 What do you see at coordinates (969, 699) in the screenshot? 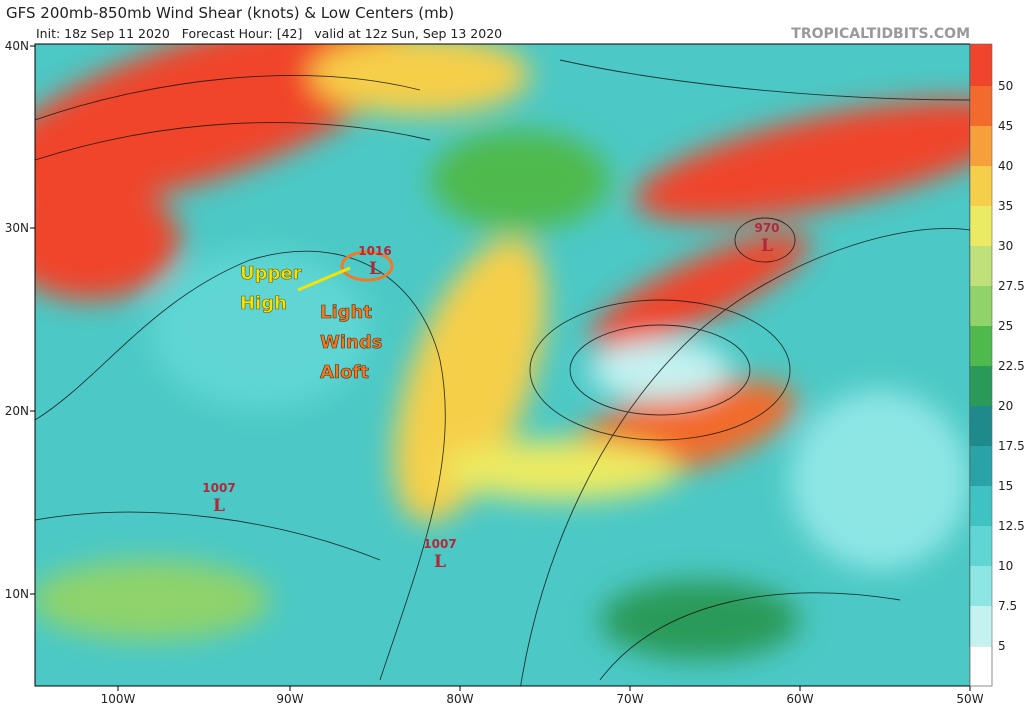
I see `lon-label: 50W` at bounding box center [969, 699].